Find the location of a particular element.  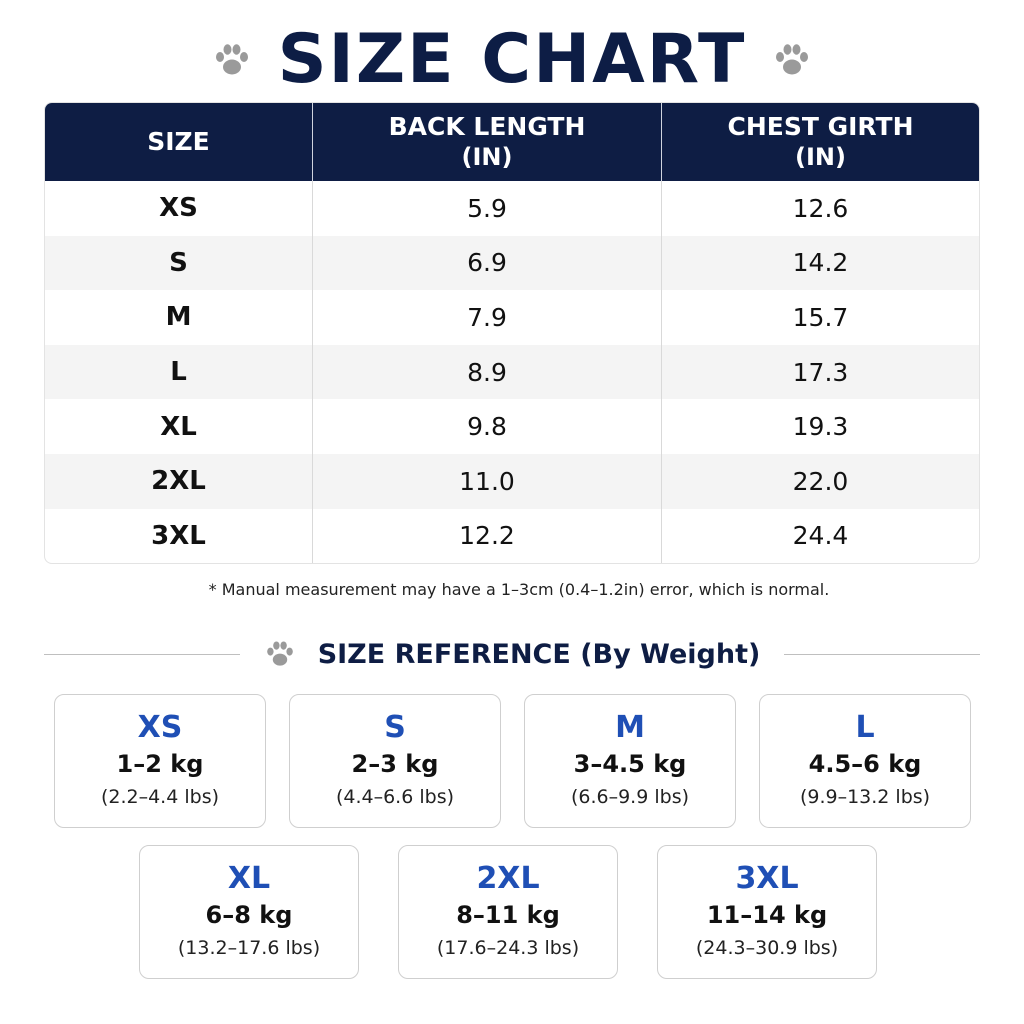

card-size: S is located at coordinates (395, 727).